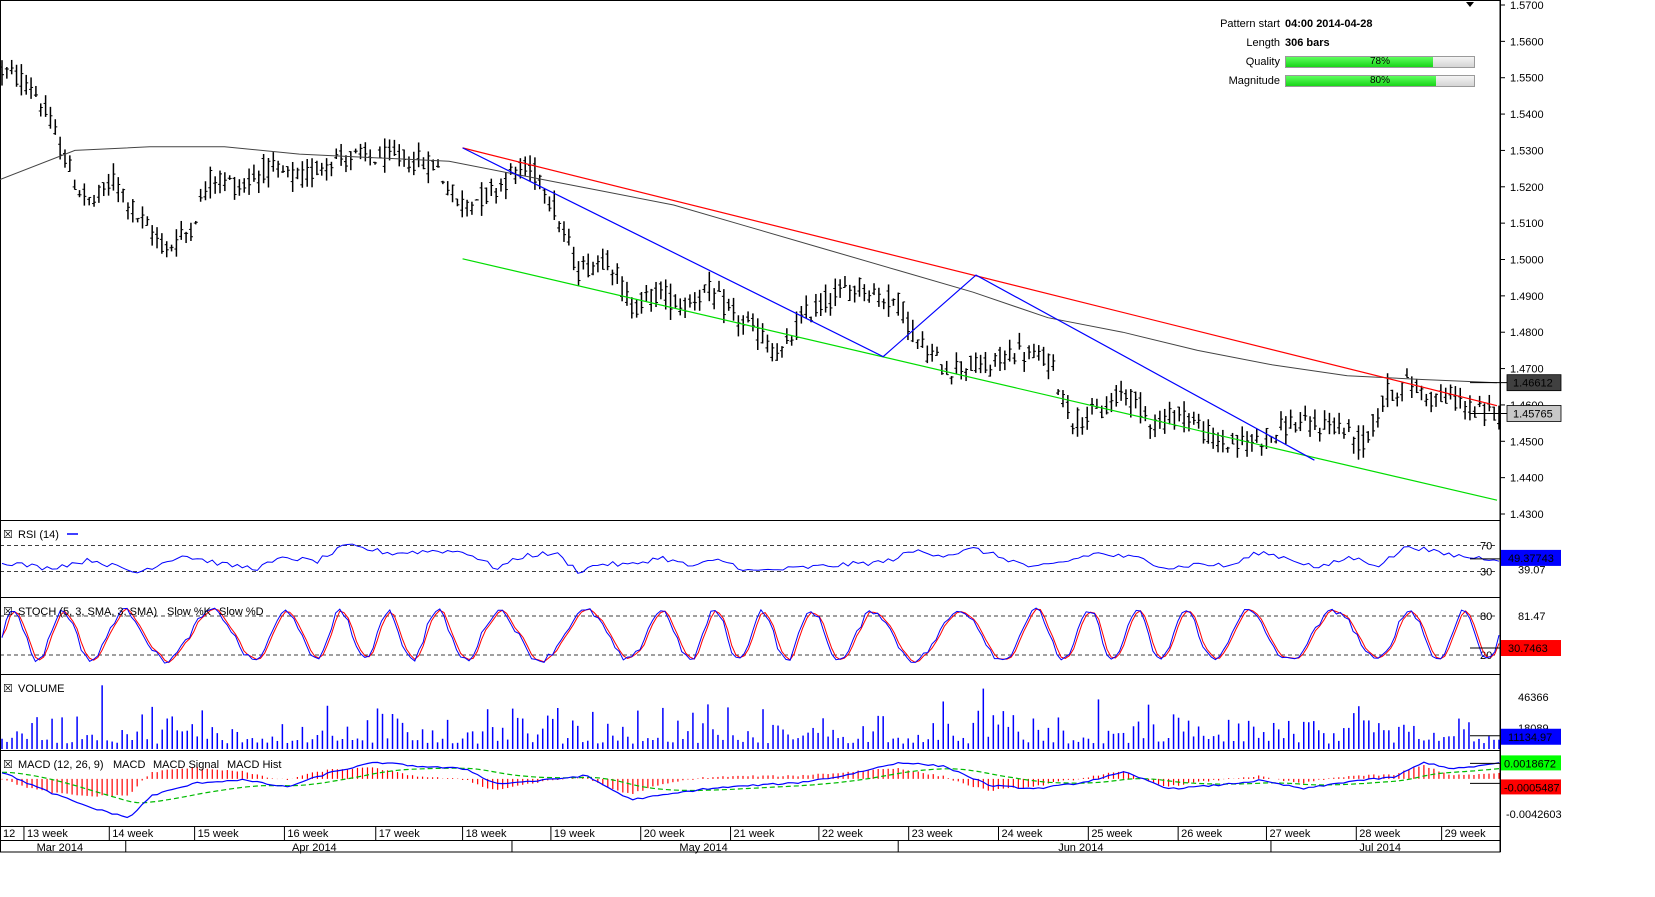 This screenshot has height=897, width=1655. I want to click on volume-bars-group, so click(750, 717).